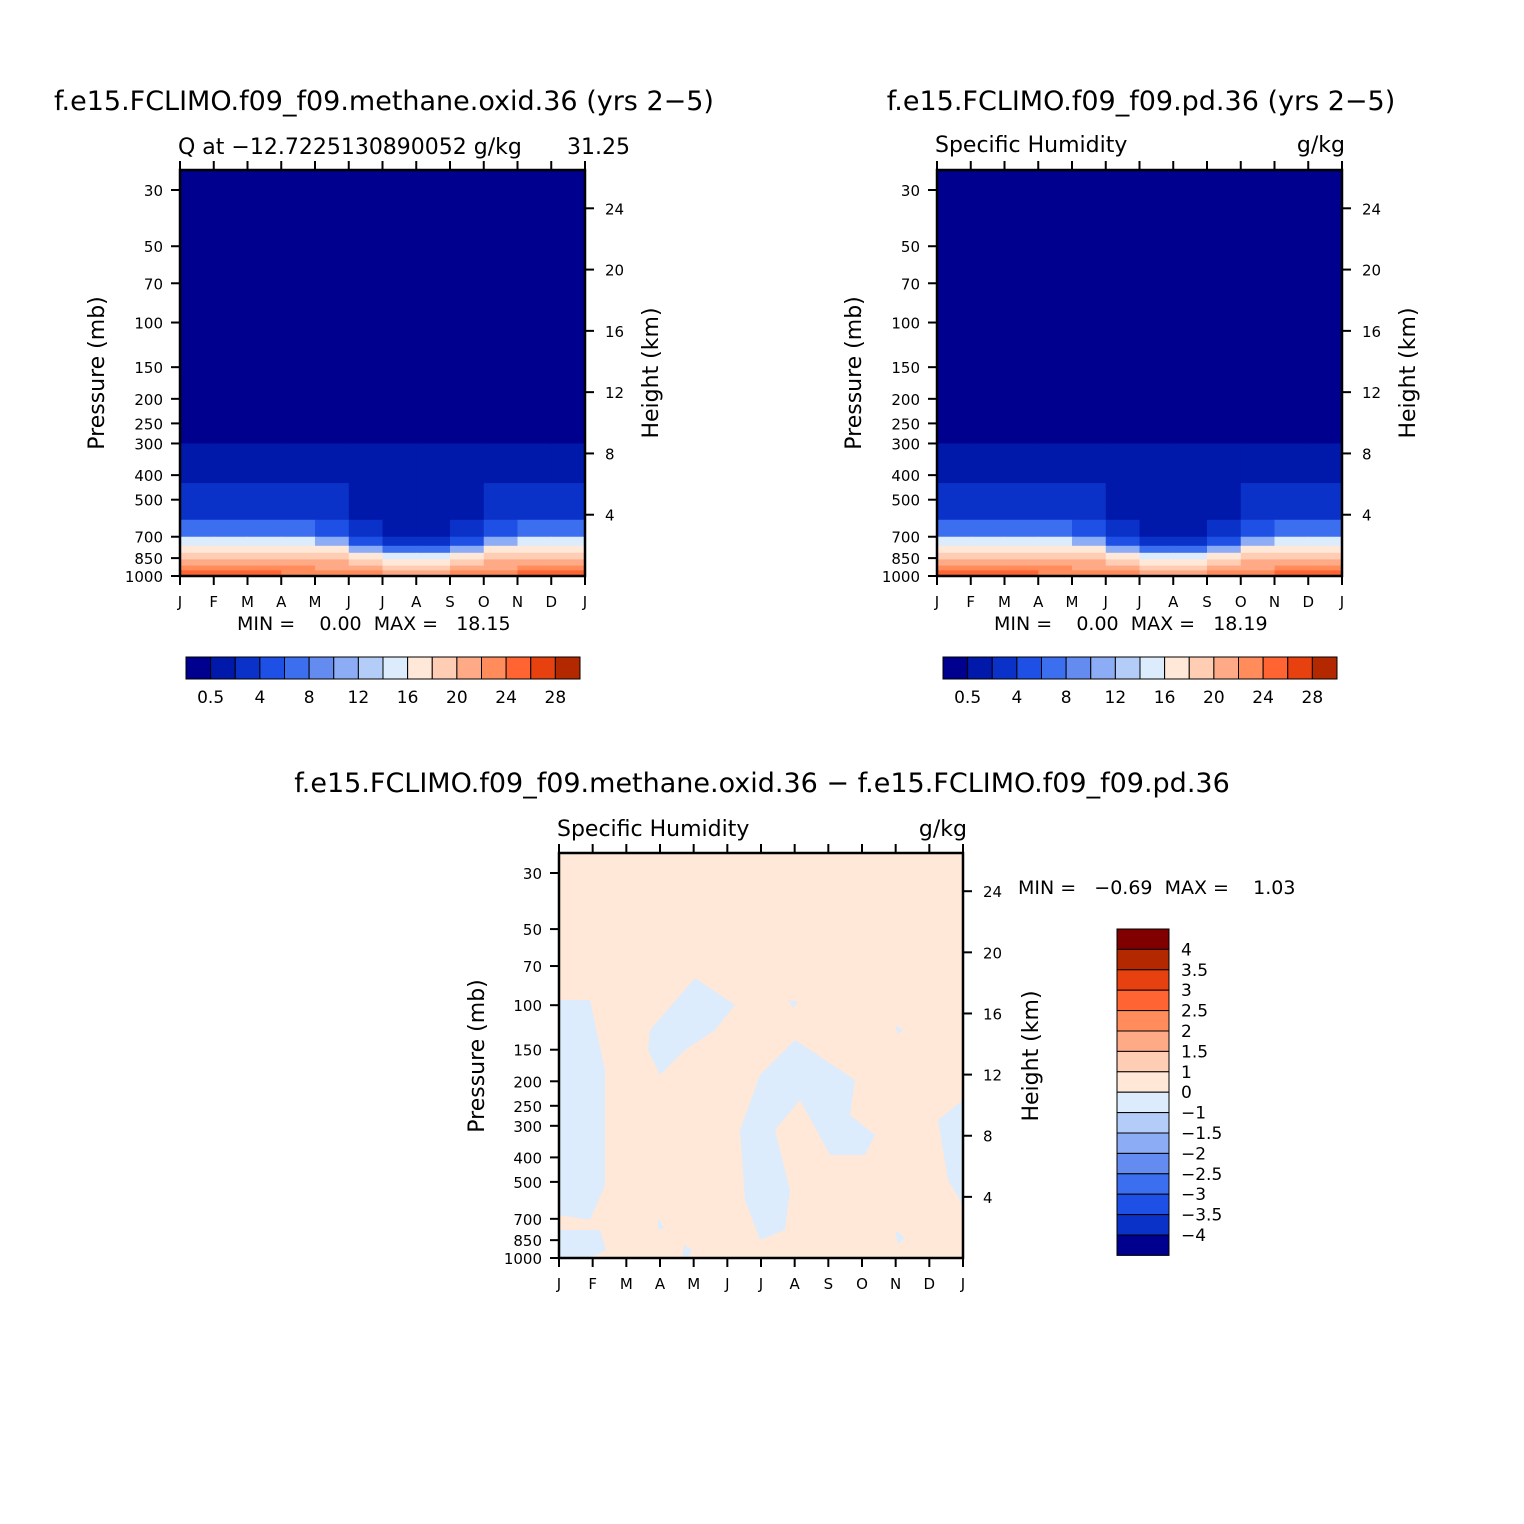 The image size is (1524, 1524). What do you see at coordinates (383, 682) in the screenshot?
I see `colorbar-methane: 0.5 4 8 12 16 20 24 28` at bounding box center [383, 682].